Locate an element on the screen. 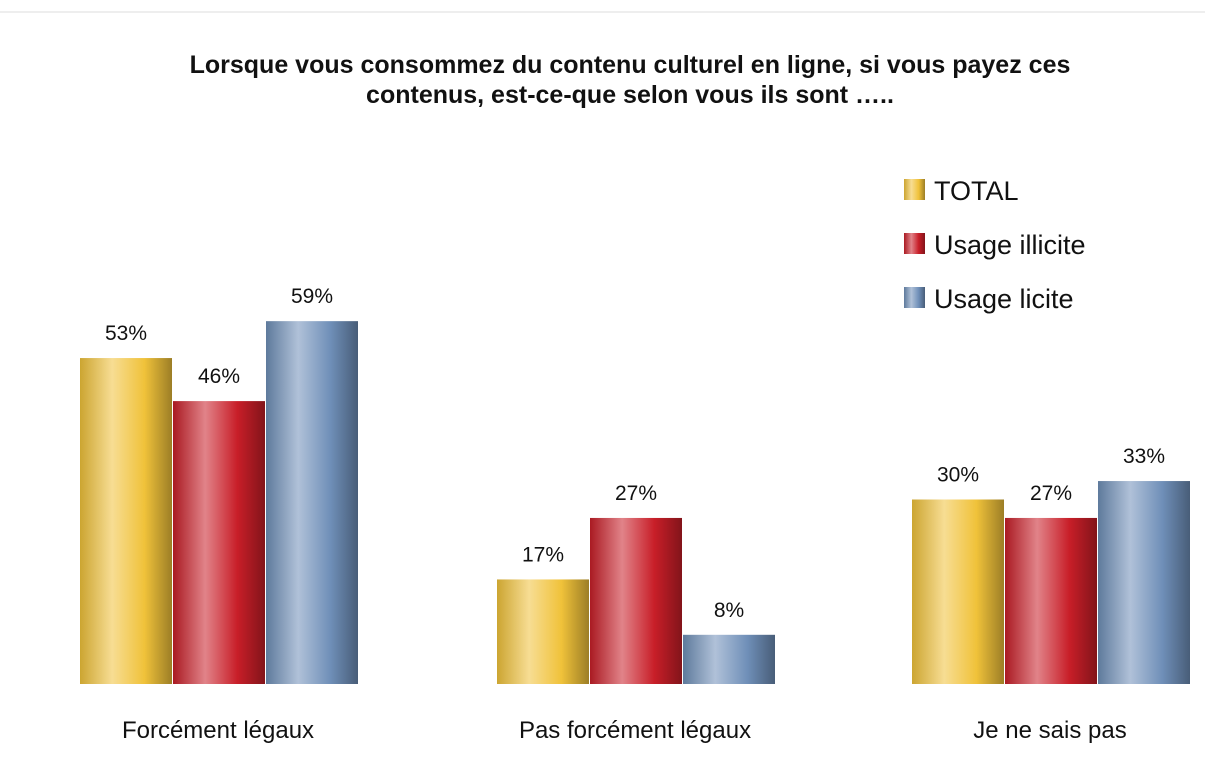 Image resolution: width=1205 pixels, height=760 pixels. data-label: 59% is located at coordinates (312, 296).